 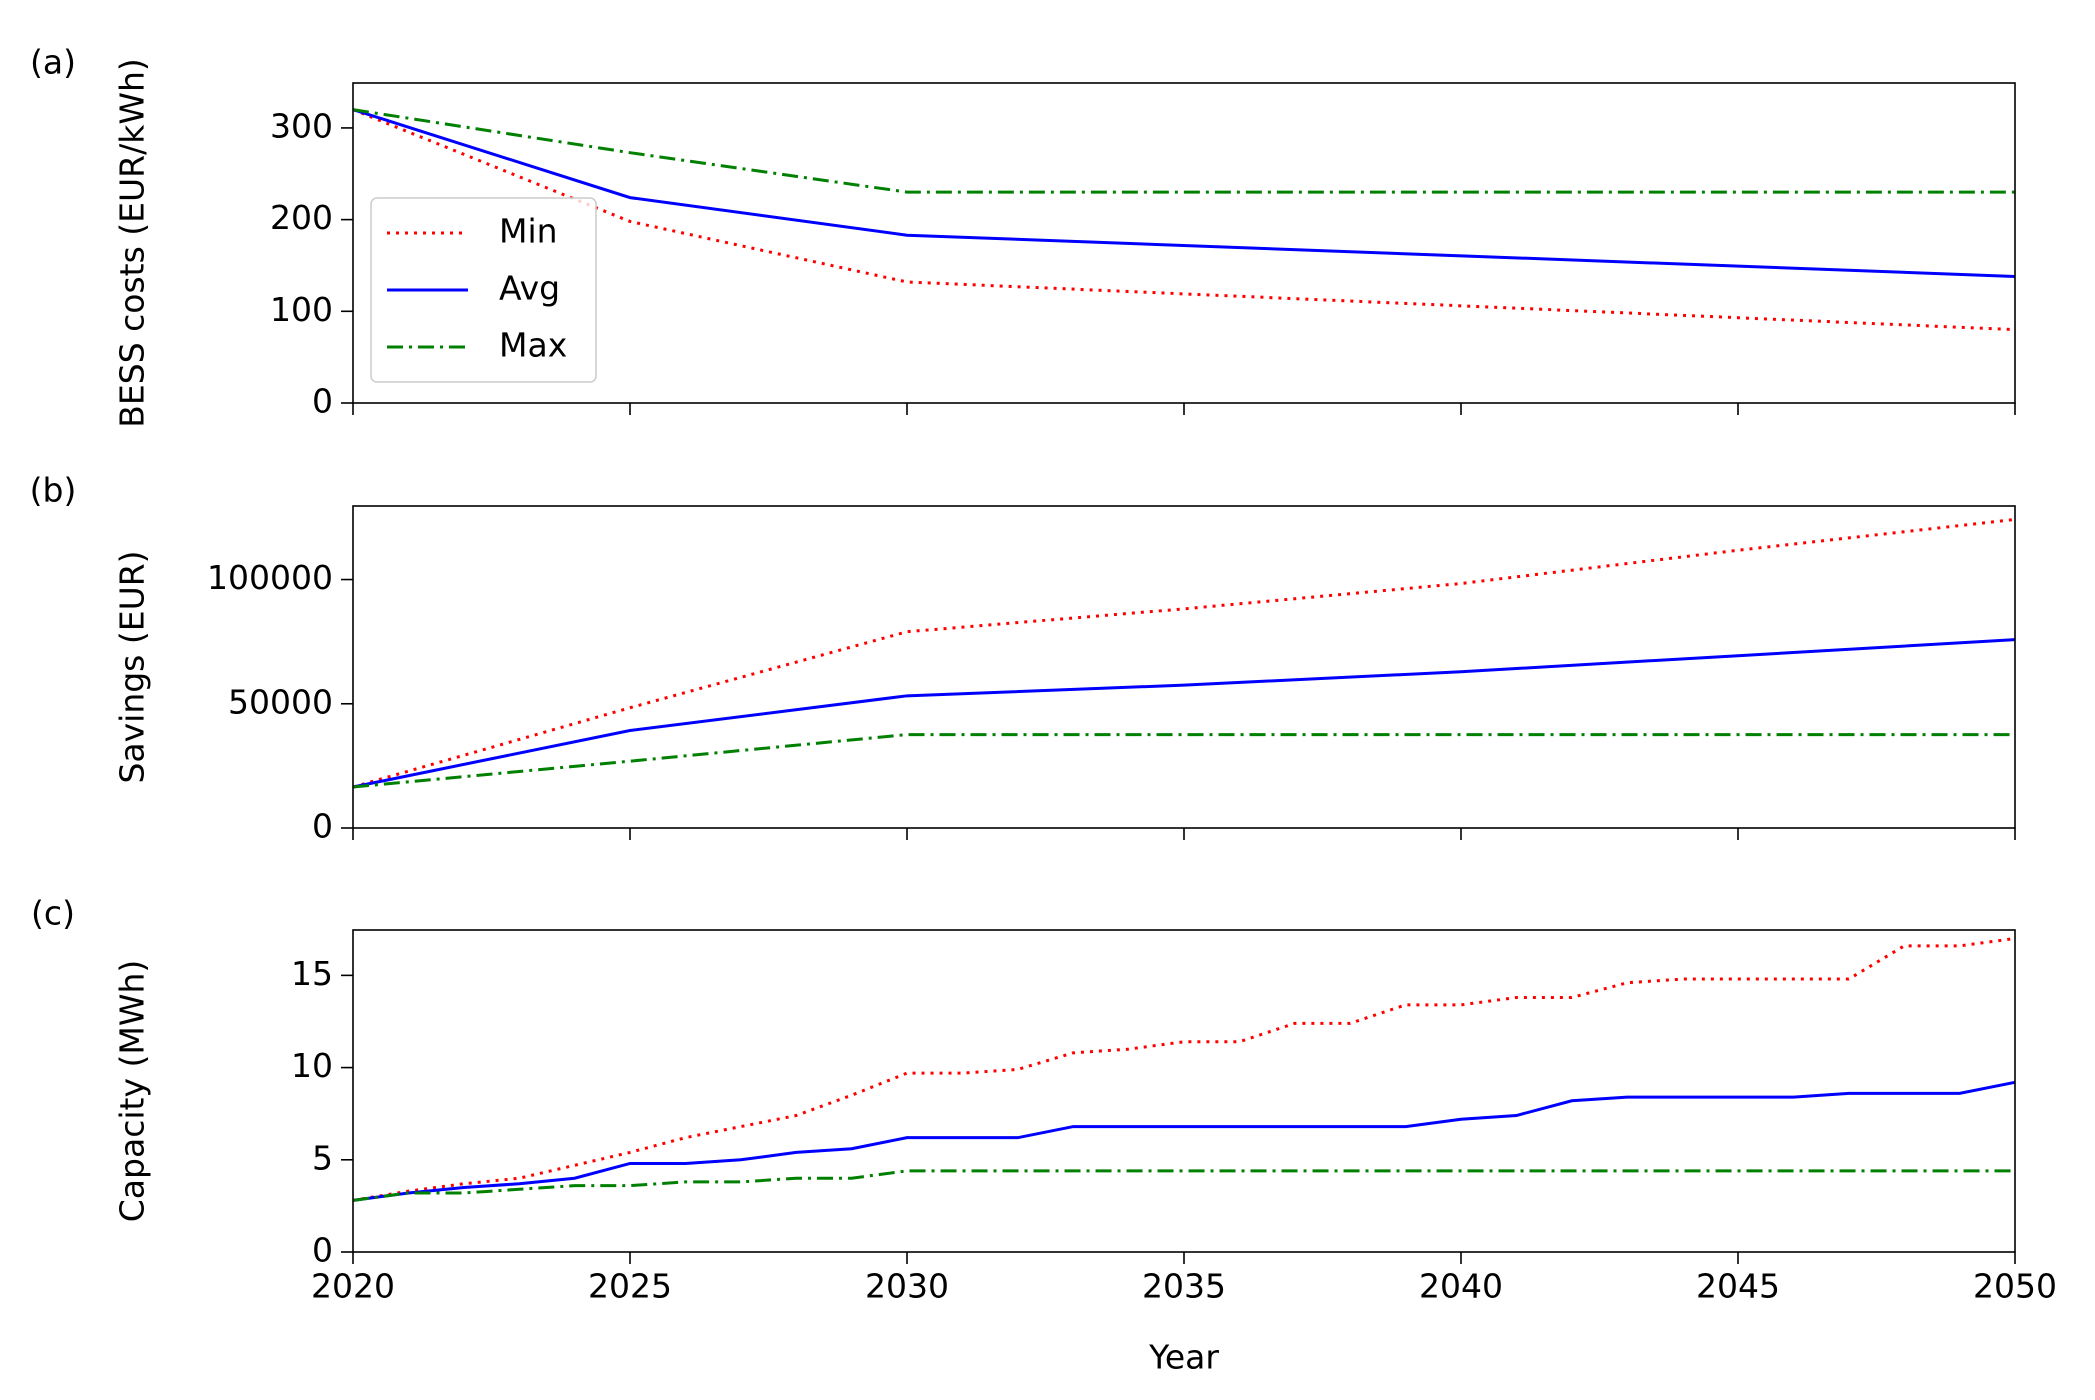 What do you see at coordinates (630, 1286) in the screenshot?
I see `x-tick-label: 2025` at bounding box center [630, 1286].